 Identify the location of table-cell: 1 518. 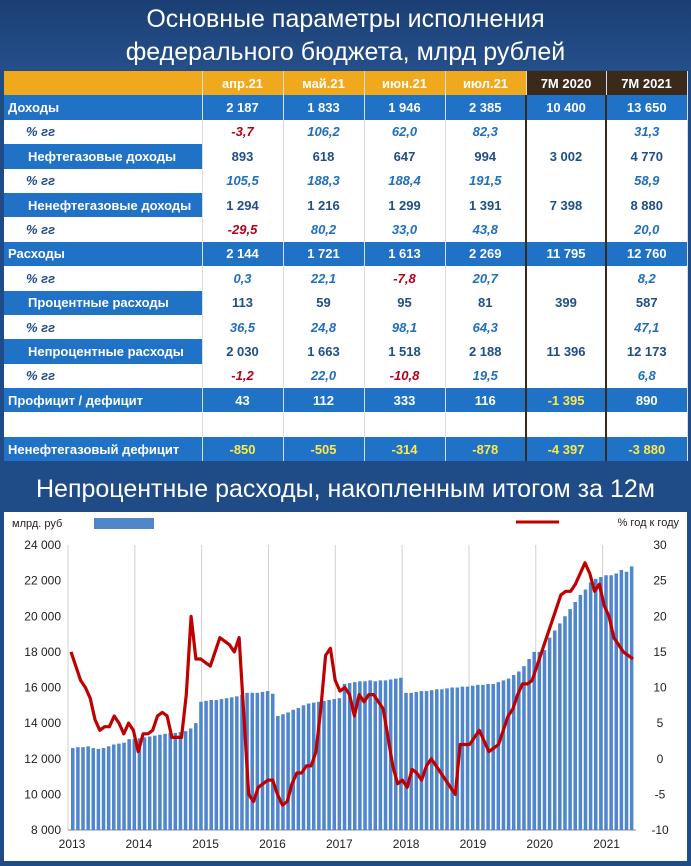
(405, 351).